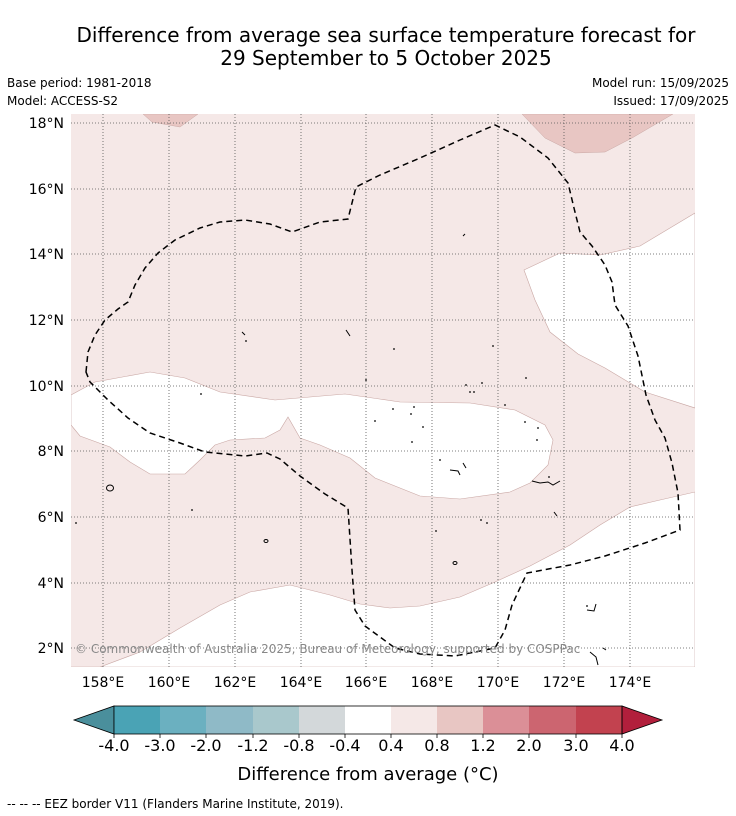 The image size is (736, 816). Describe the element at coordinates (46, 124) in the screenshot. I see `lat-label: 18°N` at that location.